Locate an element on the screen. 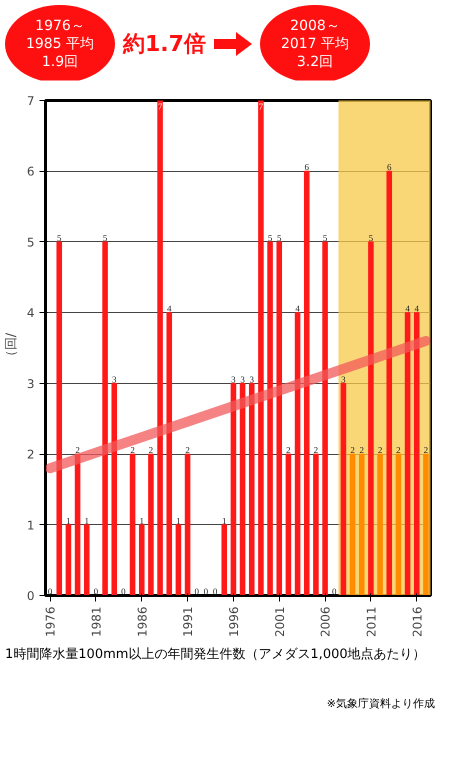  x-axis-title: 1時間降水量100mm以上の年間発生件数（アメダス1,000地点あたり） is located at coordinates (216, 654).